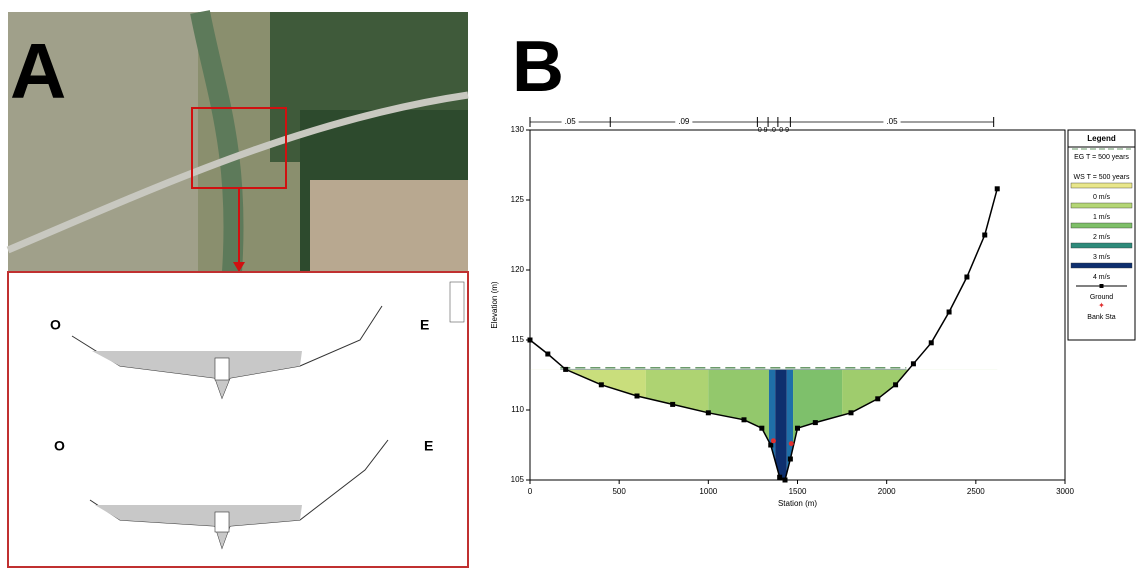 This screenshot has height=574, width=1137. Describe the element at coordinates (1102, 197) in the screenshot. I see `legend-label: 0 m/s` at that location.